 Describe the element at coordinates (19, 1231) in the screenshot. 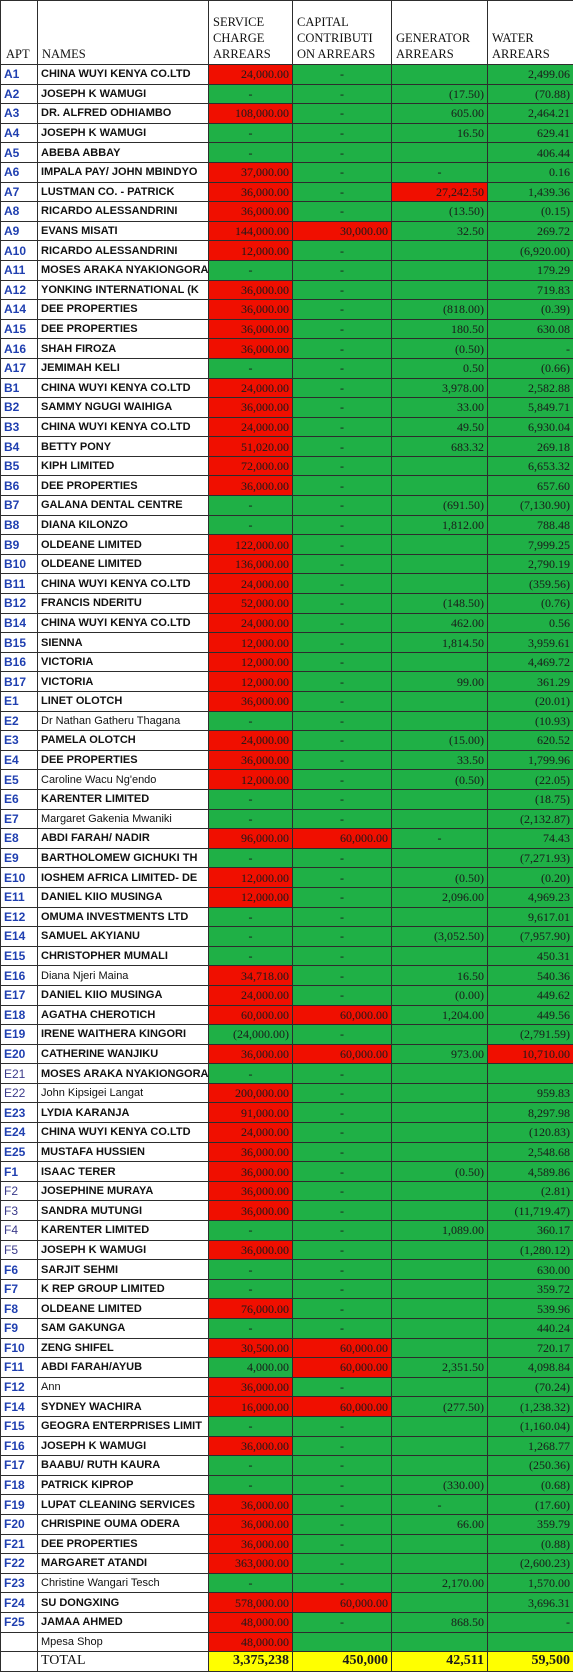

I see `apt-cell: F4` at that location.